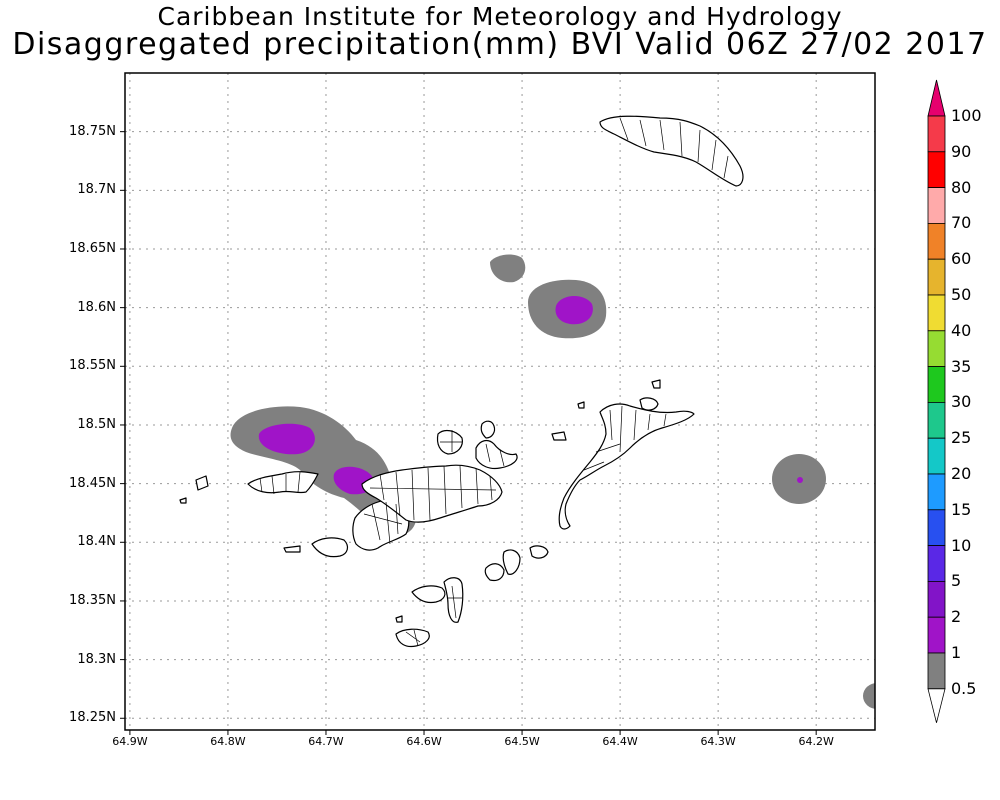 Image resolution: width=1000 pixels, height=800 pixels. I want to click on legend-label: 70, so click(961, 223).